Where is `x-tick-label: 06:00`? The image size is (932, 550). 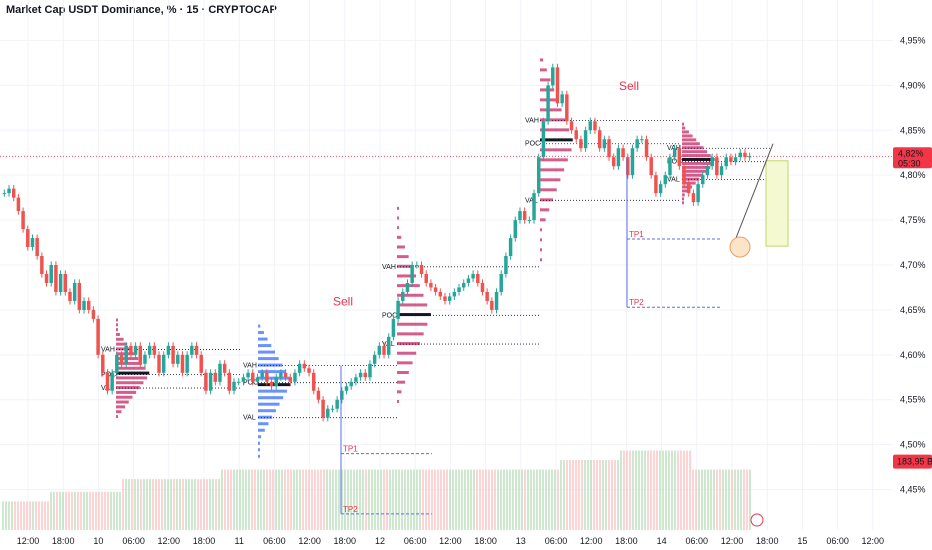 x-tick-label: 06:00 is located at coordinates (556, 541).